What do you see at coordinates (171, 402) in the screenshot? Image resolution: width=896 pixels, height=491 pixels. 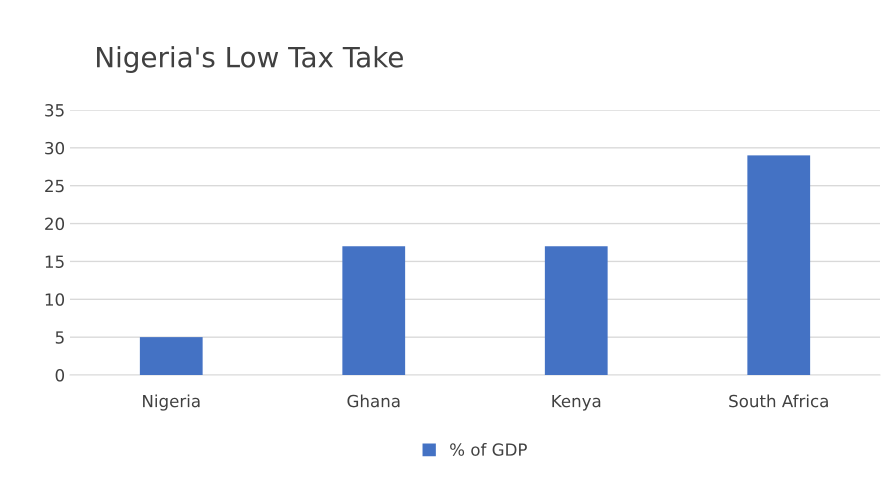 I see `x-tick-label: Nigeria` at bounding box center [171, 402].